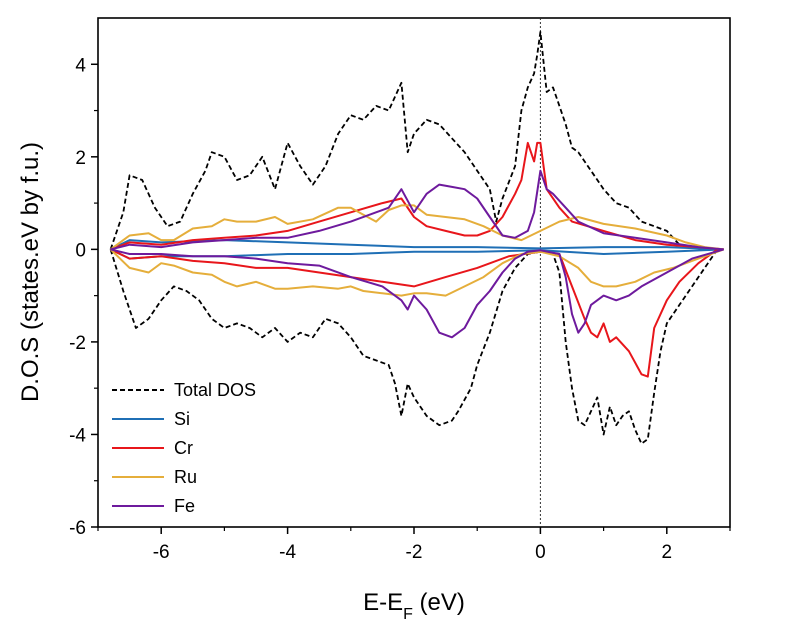  I want to click on x-axis-title-main: E-E, so click(383, 602).